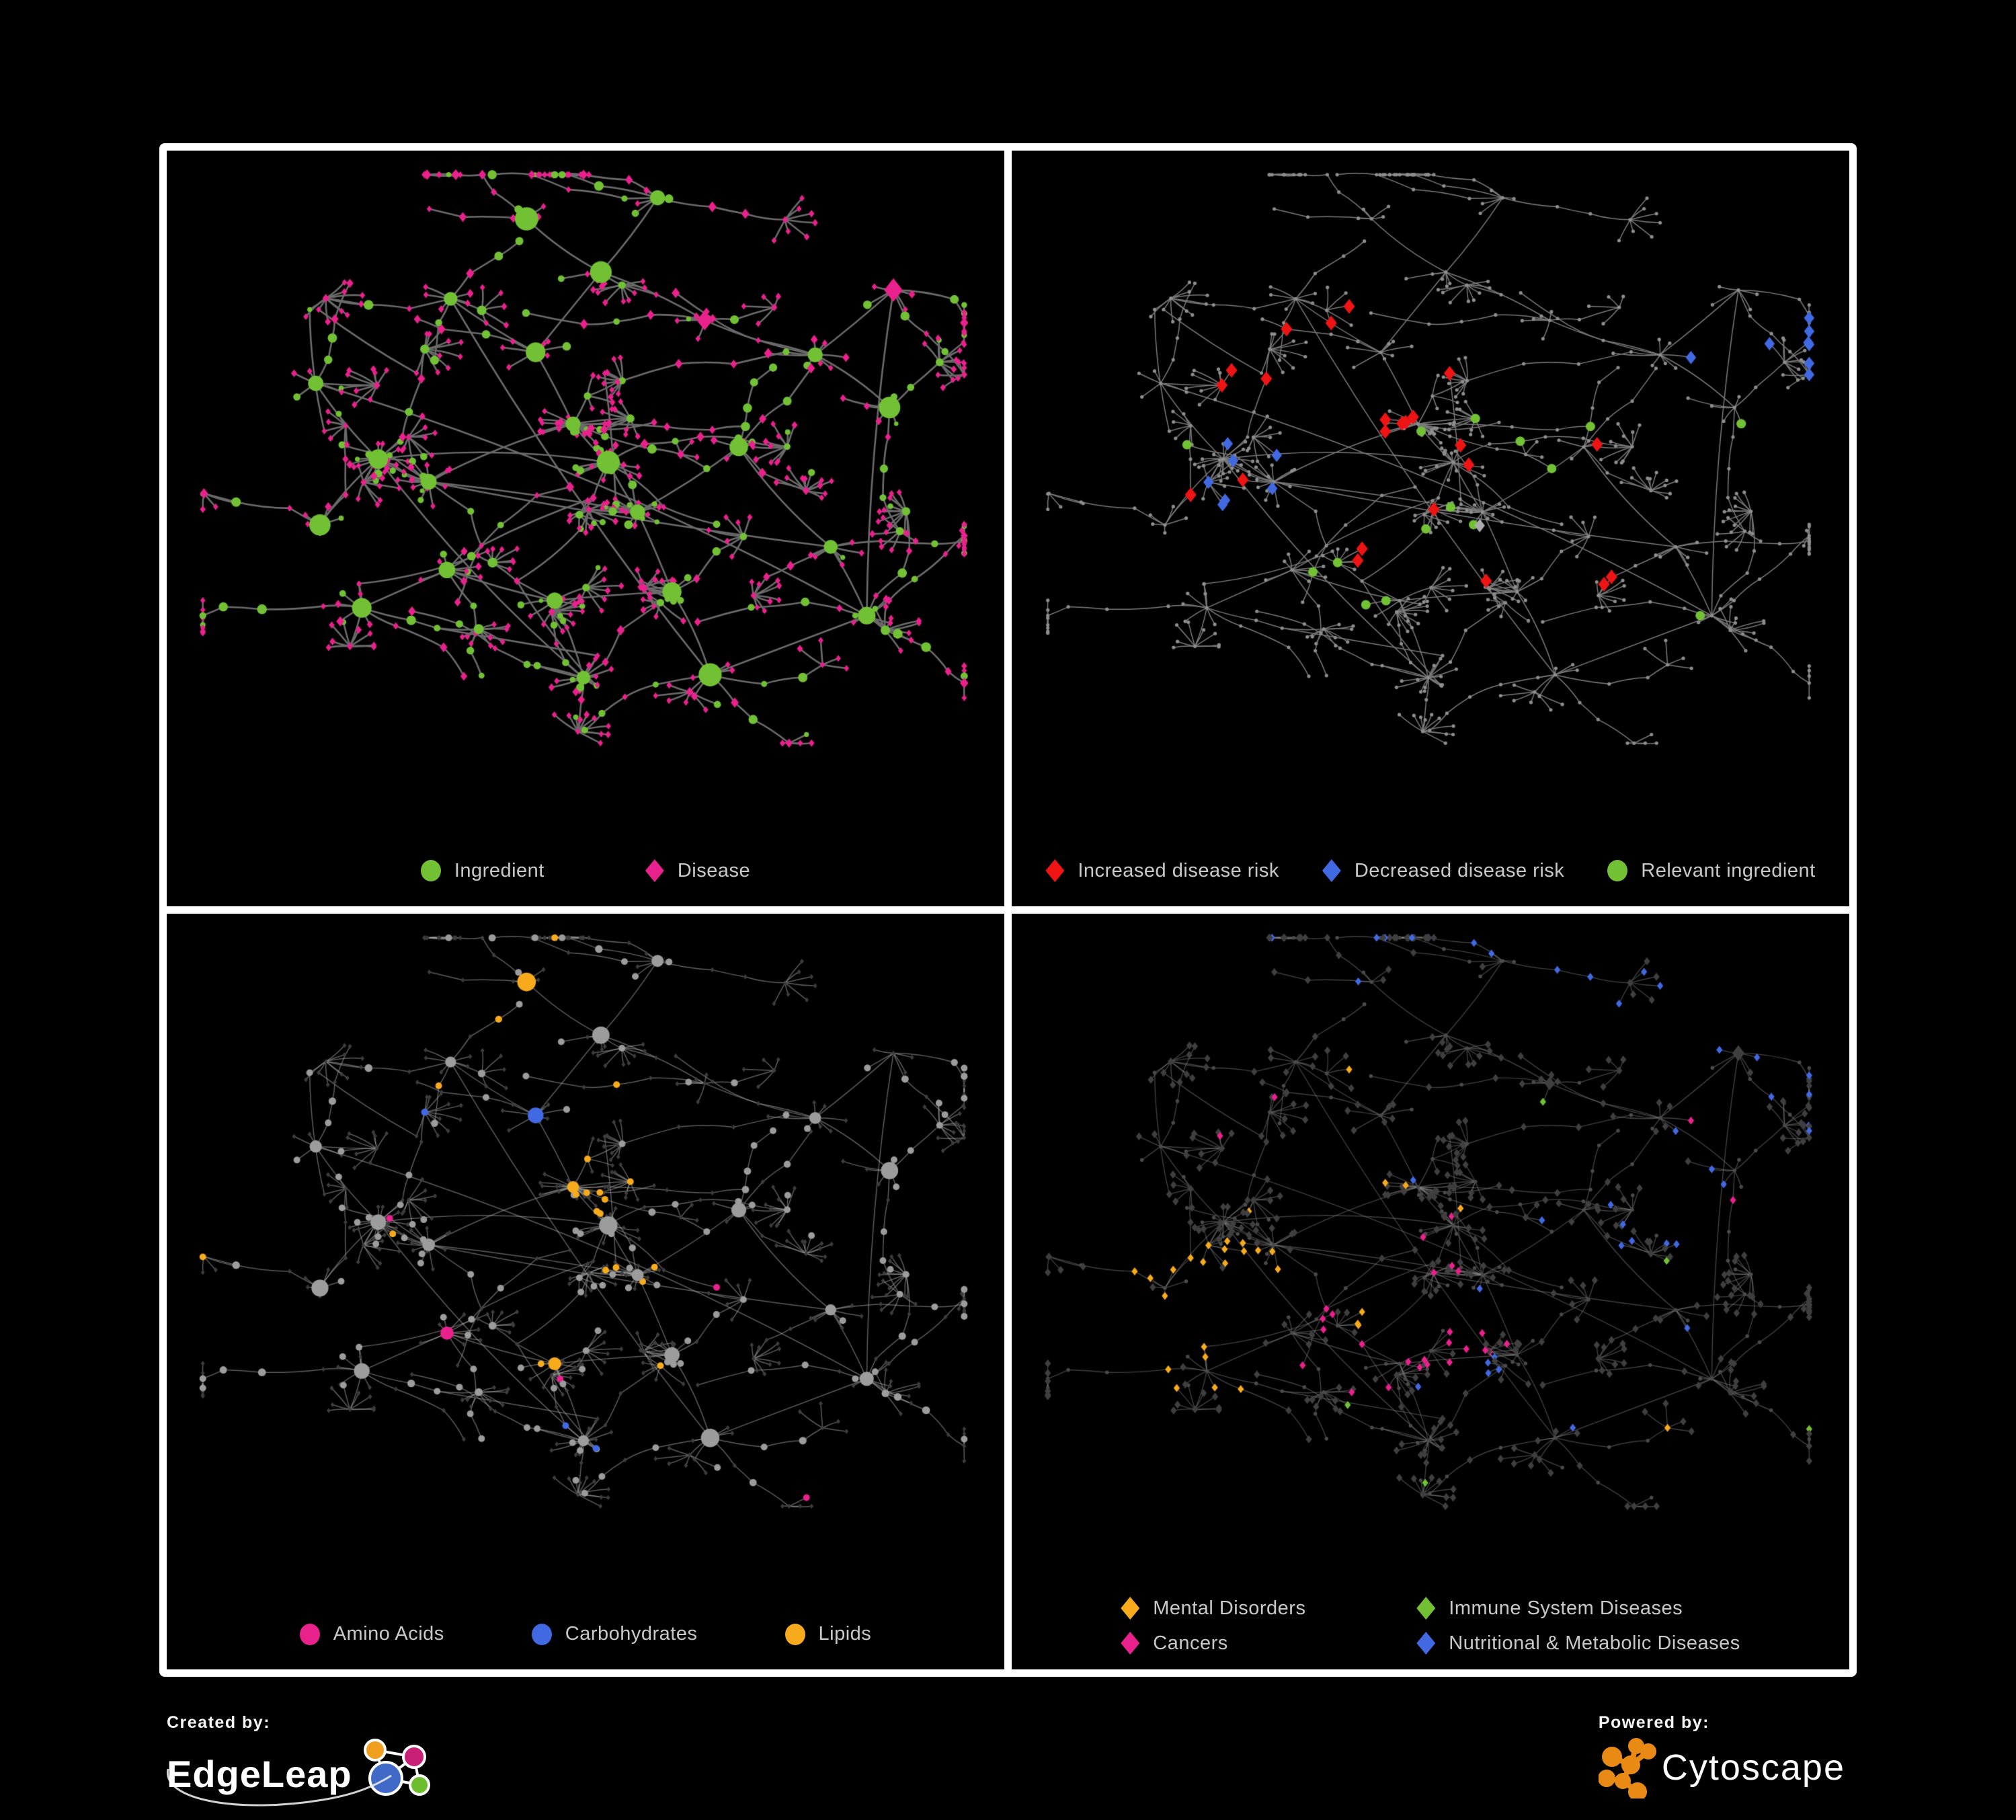 Image resolution: width=2016 pixels, height=1820 pixels. I want to click on legend-label: Mental Disorders, so click(1229, 1608).